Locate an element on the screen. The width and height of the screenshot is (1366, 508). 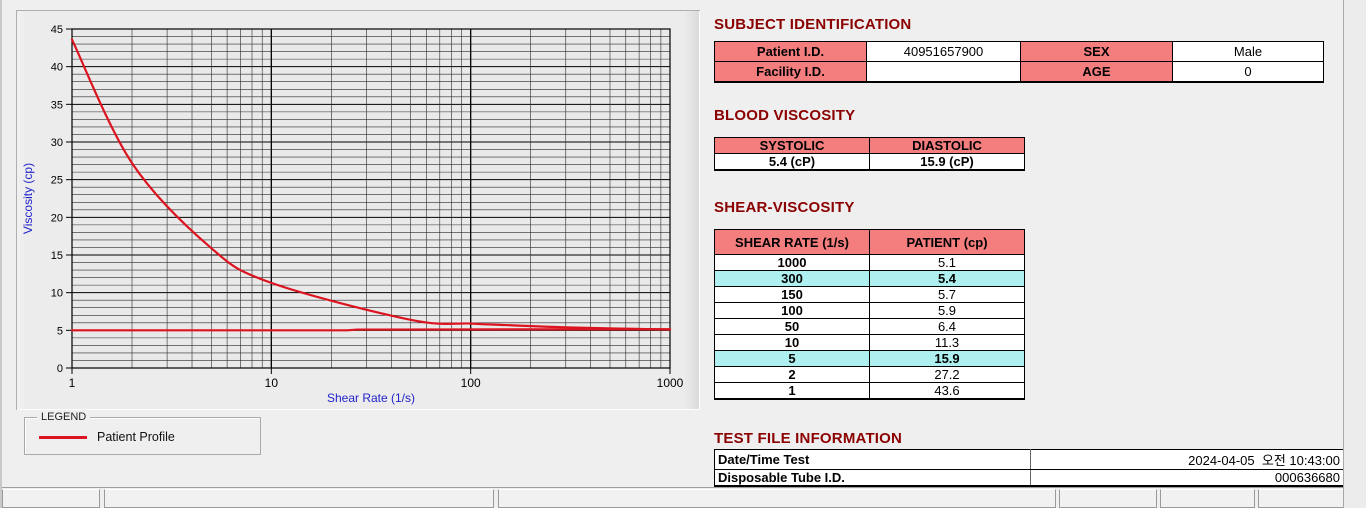
disposable-tube-id-value: 000636680 is located at coordinates (1187, 478).